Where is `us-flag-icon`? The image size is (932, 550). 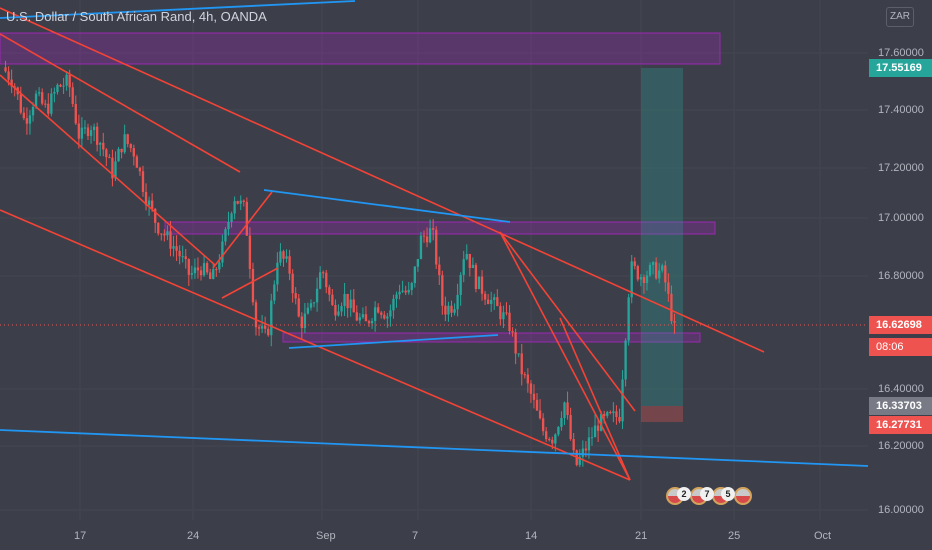 us-flag-icon is located at coordinates (743, 496).